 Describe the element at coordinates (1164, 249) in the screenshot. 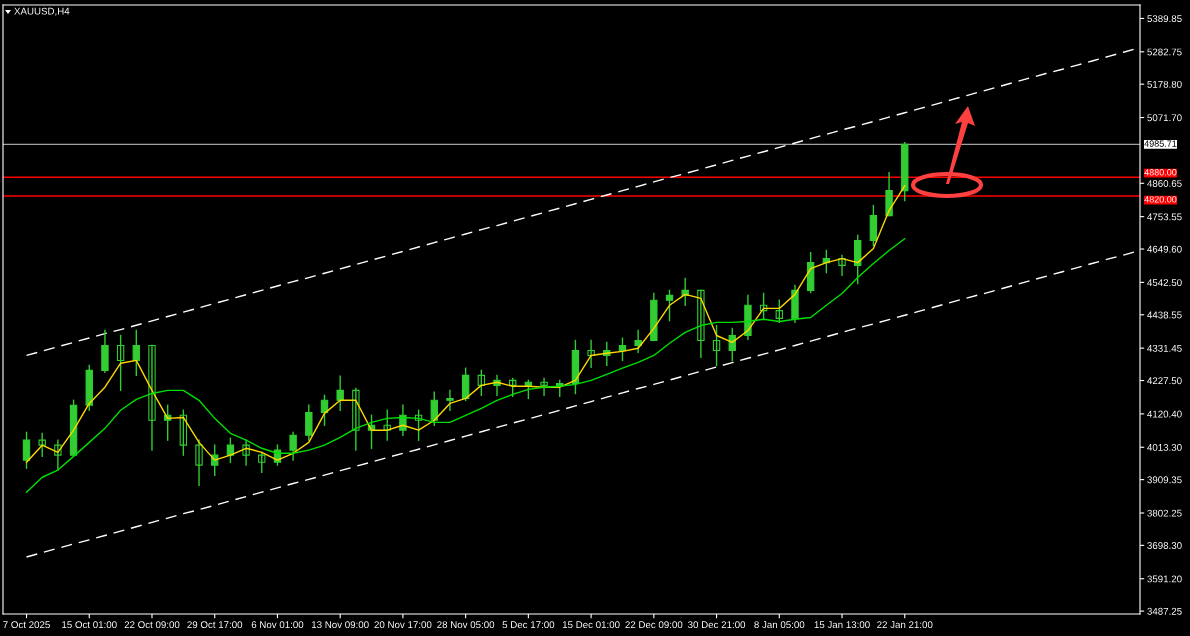

I see `y-tick-label: 4649.60` at that location.